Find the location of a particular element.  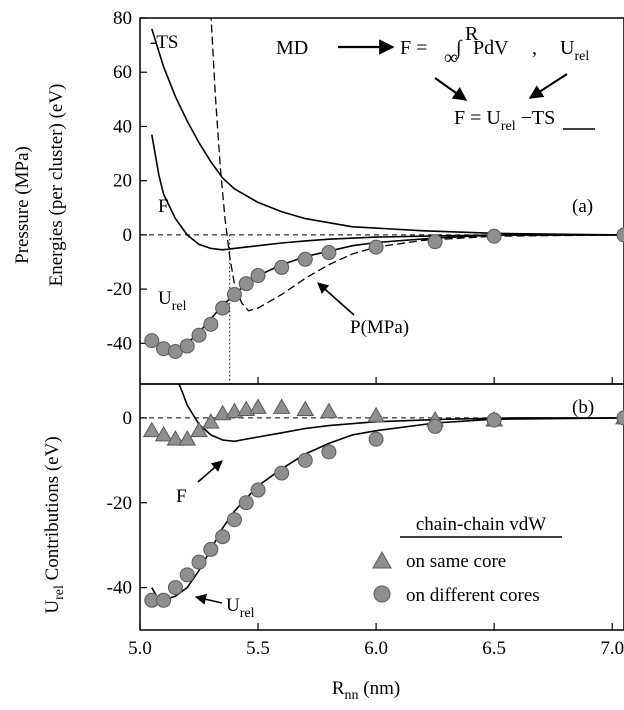

f-arrow-b is located at coordinates (210, 471).